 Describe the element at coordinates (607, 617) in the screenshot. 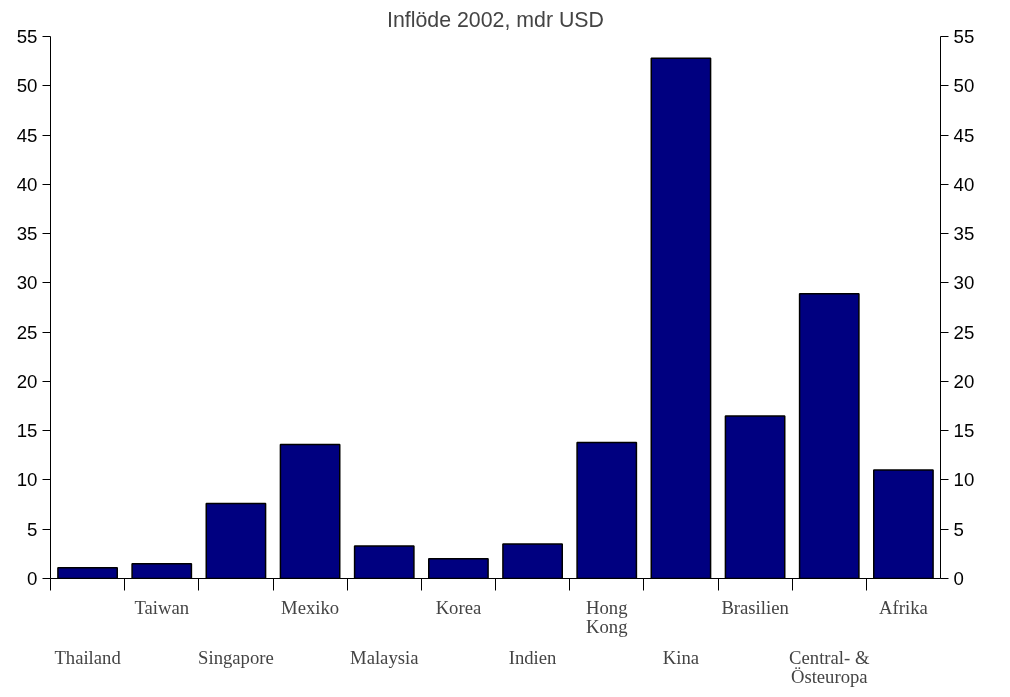

I see `x-tick-label: Hong Kong` at that location.